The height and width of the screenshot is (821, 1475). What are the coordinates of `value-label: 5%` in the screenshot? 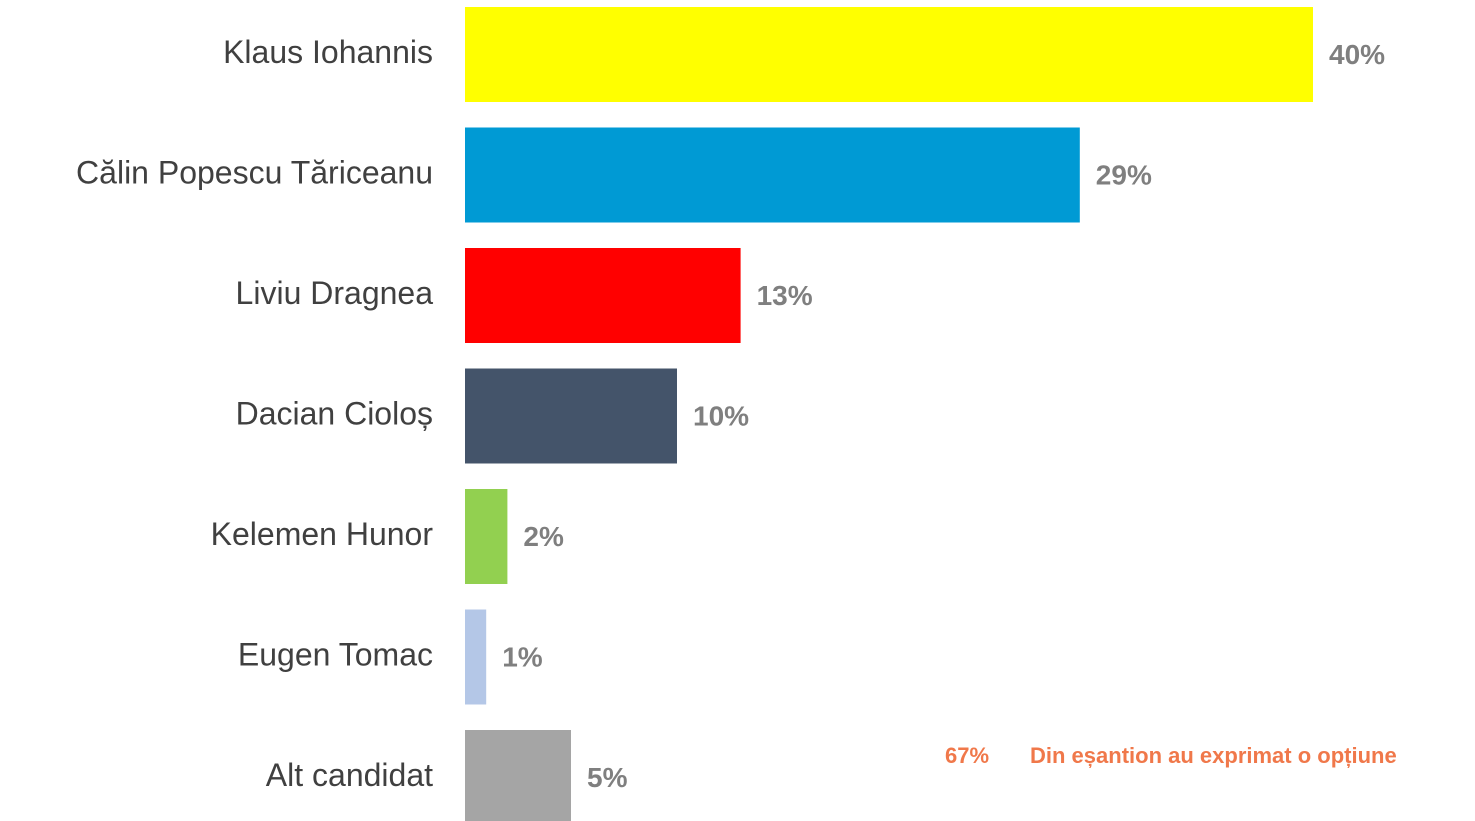 It's located at (607, 777).